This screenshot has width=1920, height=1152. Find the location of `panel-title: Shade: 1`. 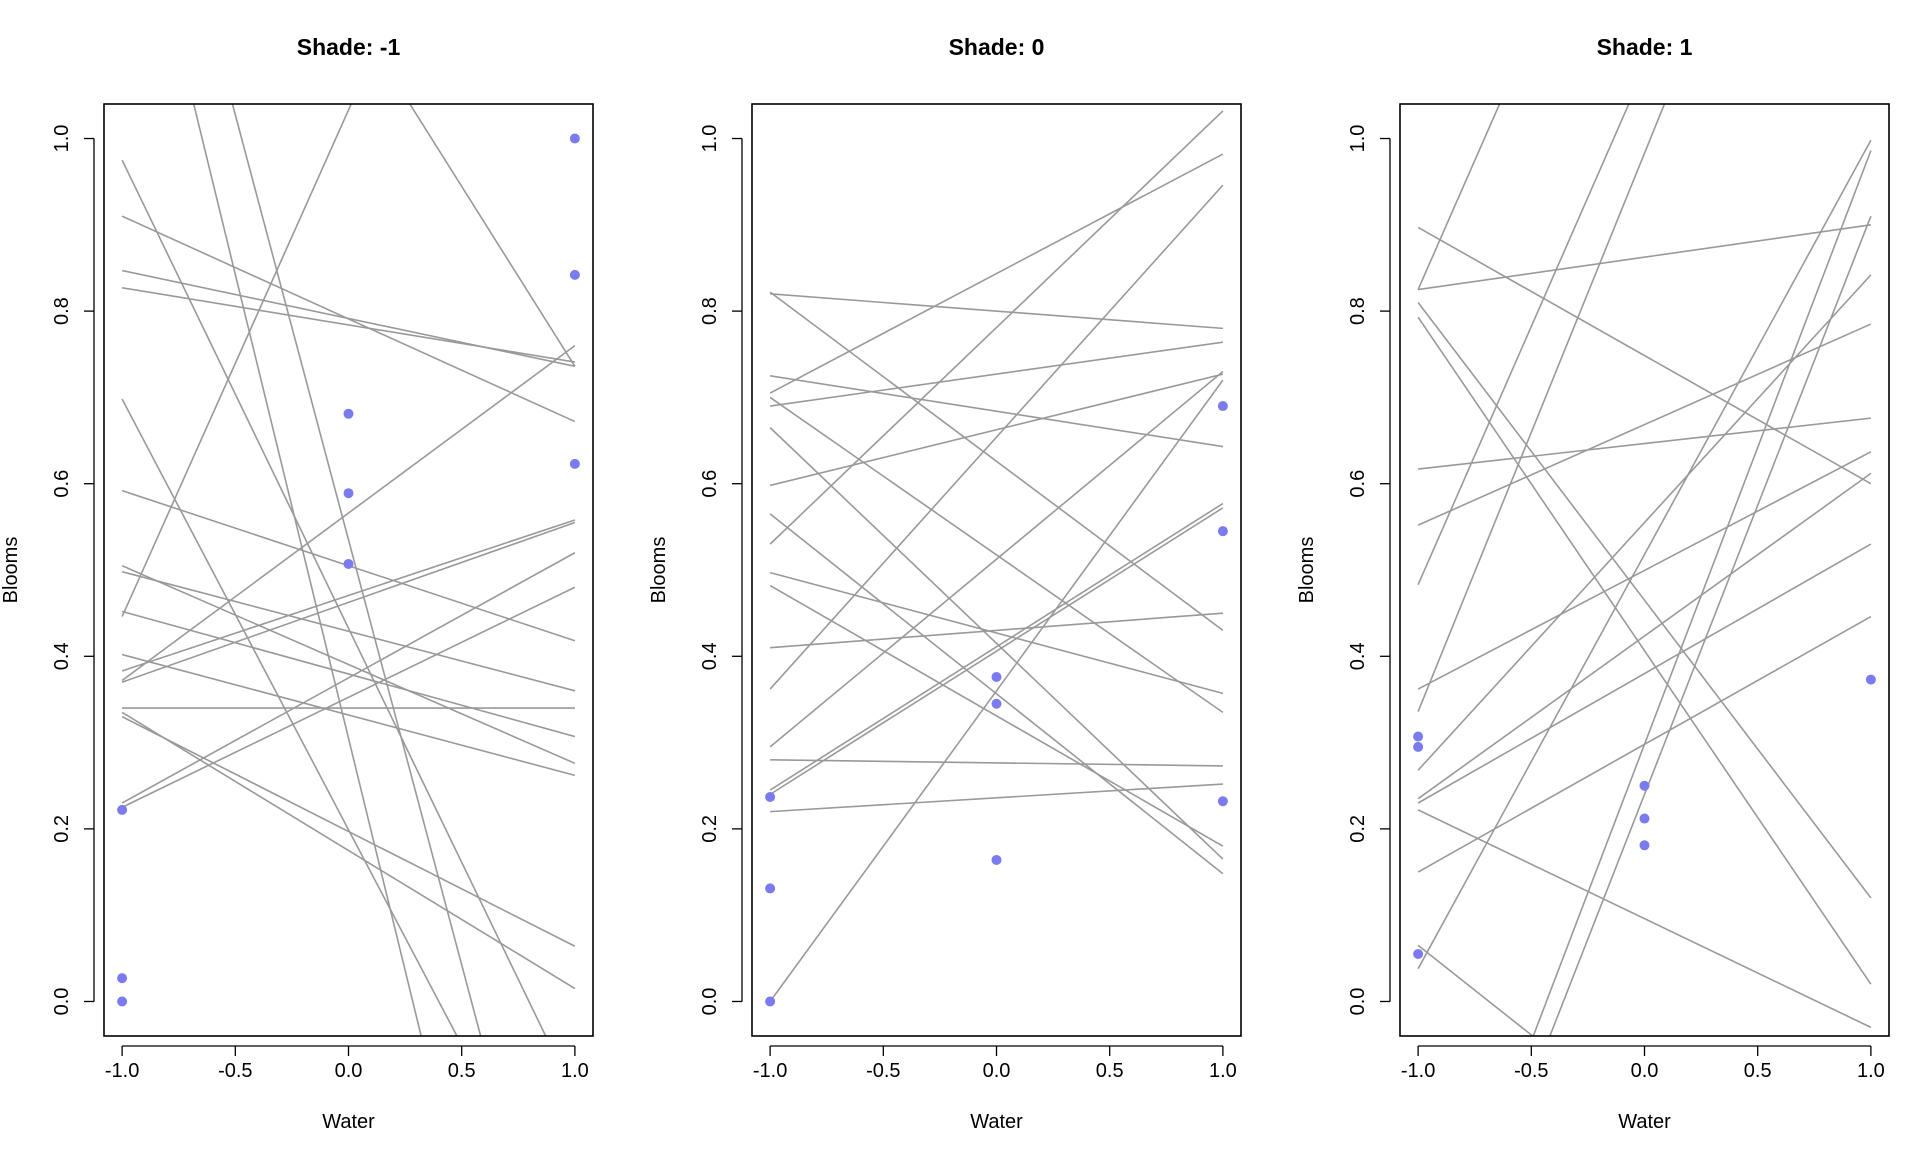

panel-title: Shade: 1 is located at coordinates (1645, 47).